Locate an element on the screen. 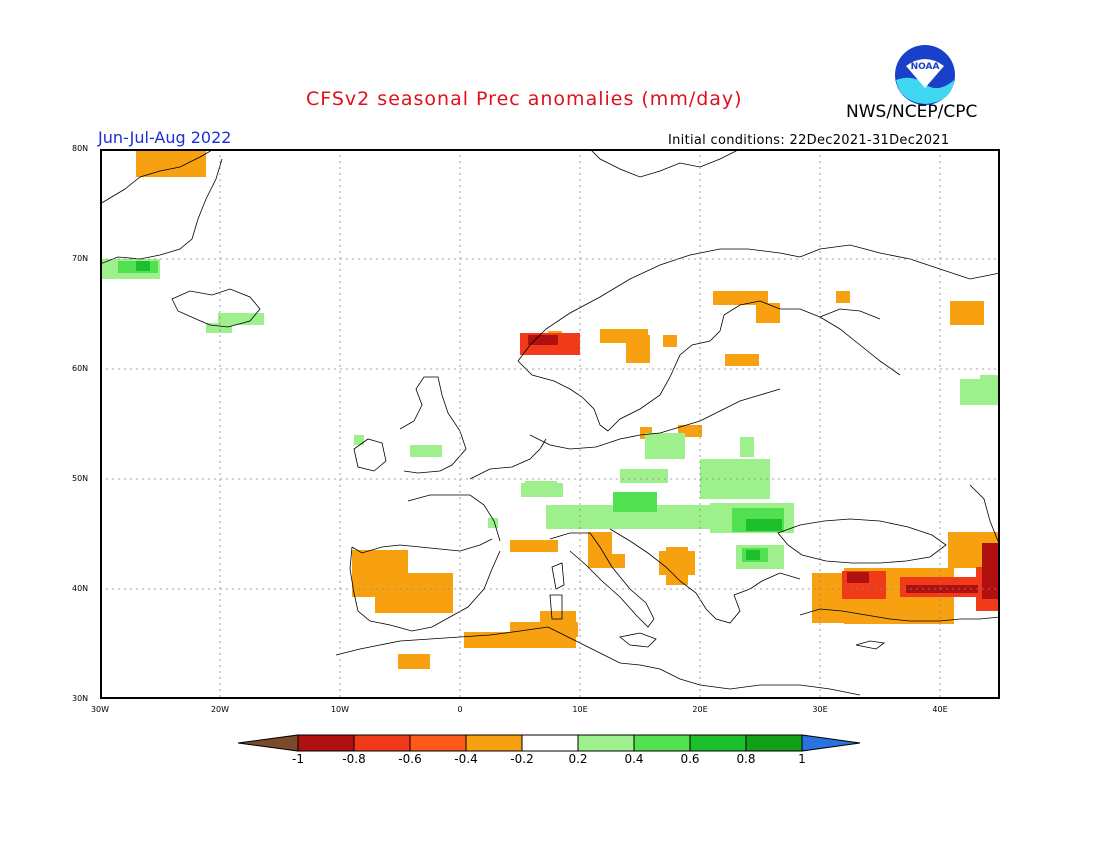 The image size is (1100, 850). initial-conditions: Initial conditions: 22Dec2021-31Dec2021 is located at coordinates (809, 140).